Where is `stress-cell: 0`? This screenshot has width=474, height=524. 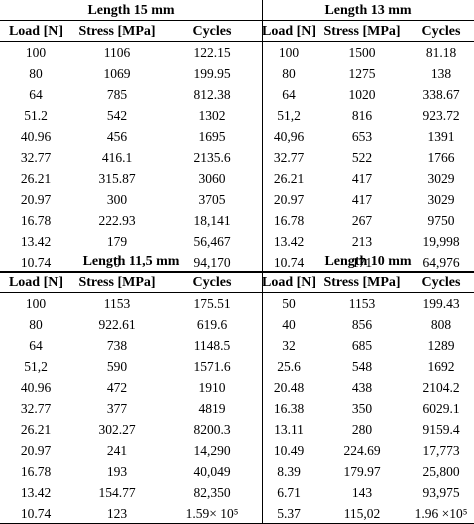
stress-cell: 0 is located at coordinates (117, 262).